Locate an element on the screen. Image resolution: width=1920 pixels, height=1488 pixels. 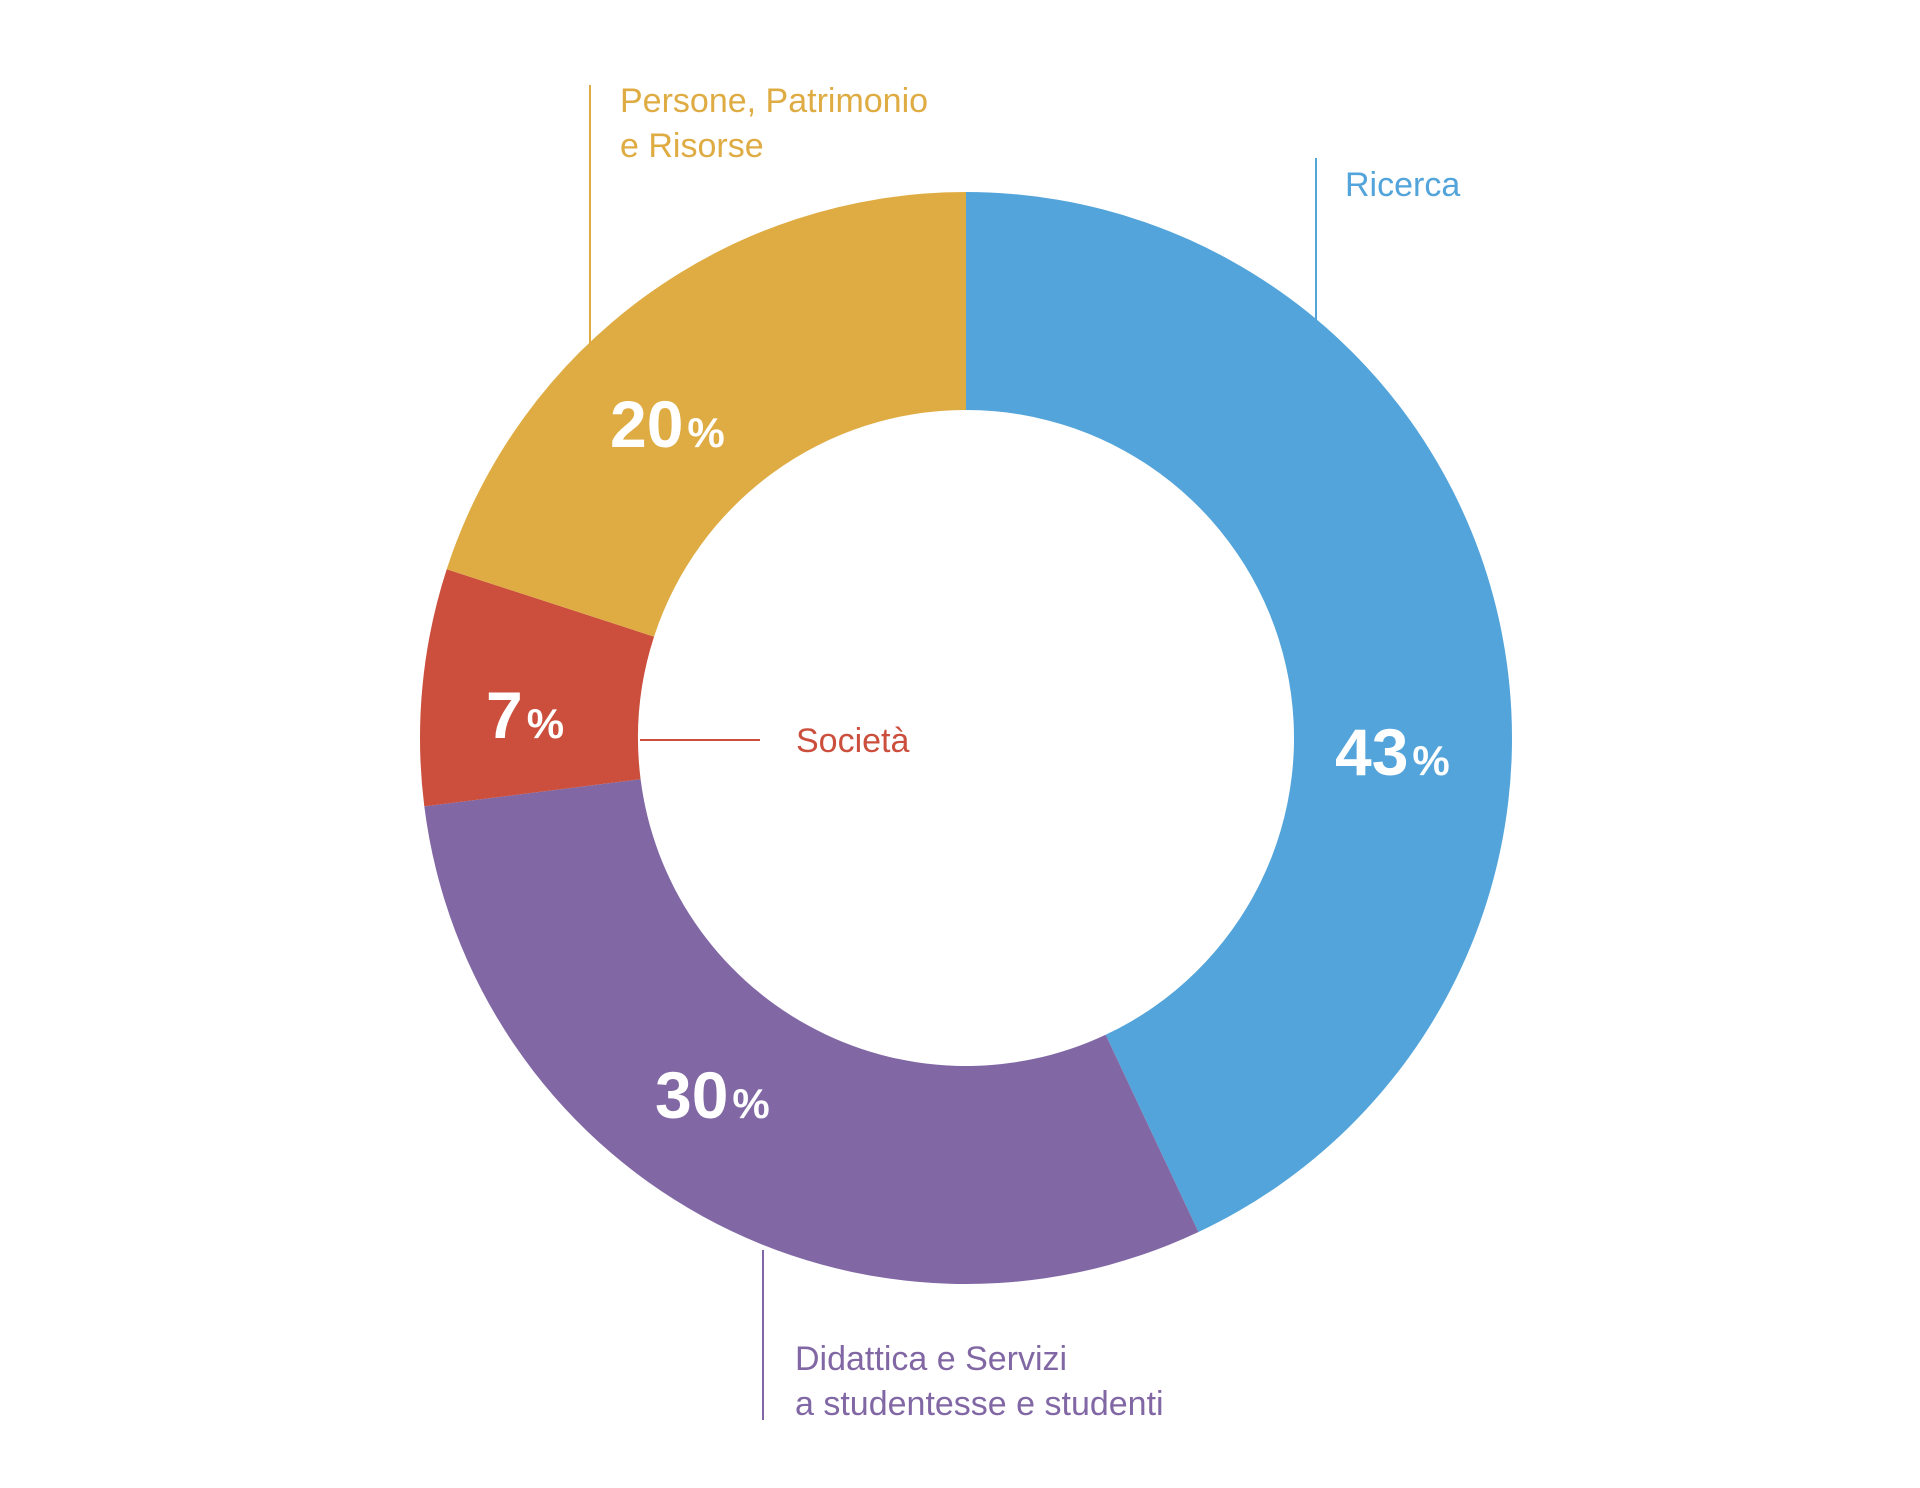
slice-societa is located at coordinates (537, 688).